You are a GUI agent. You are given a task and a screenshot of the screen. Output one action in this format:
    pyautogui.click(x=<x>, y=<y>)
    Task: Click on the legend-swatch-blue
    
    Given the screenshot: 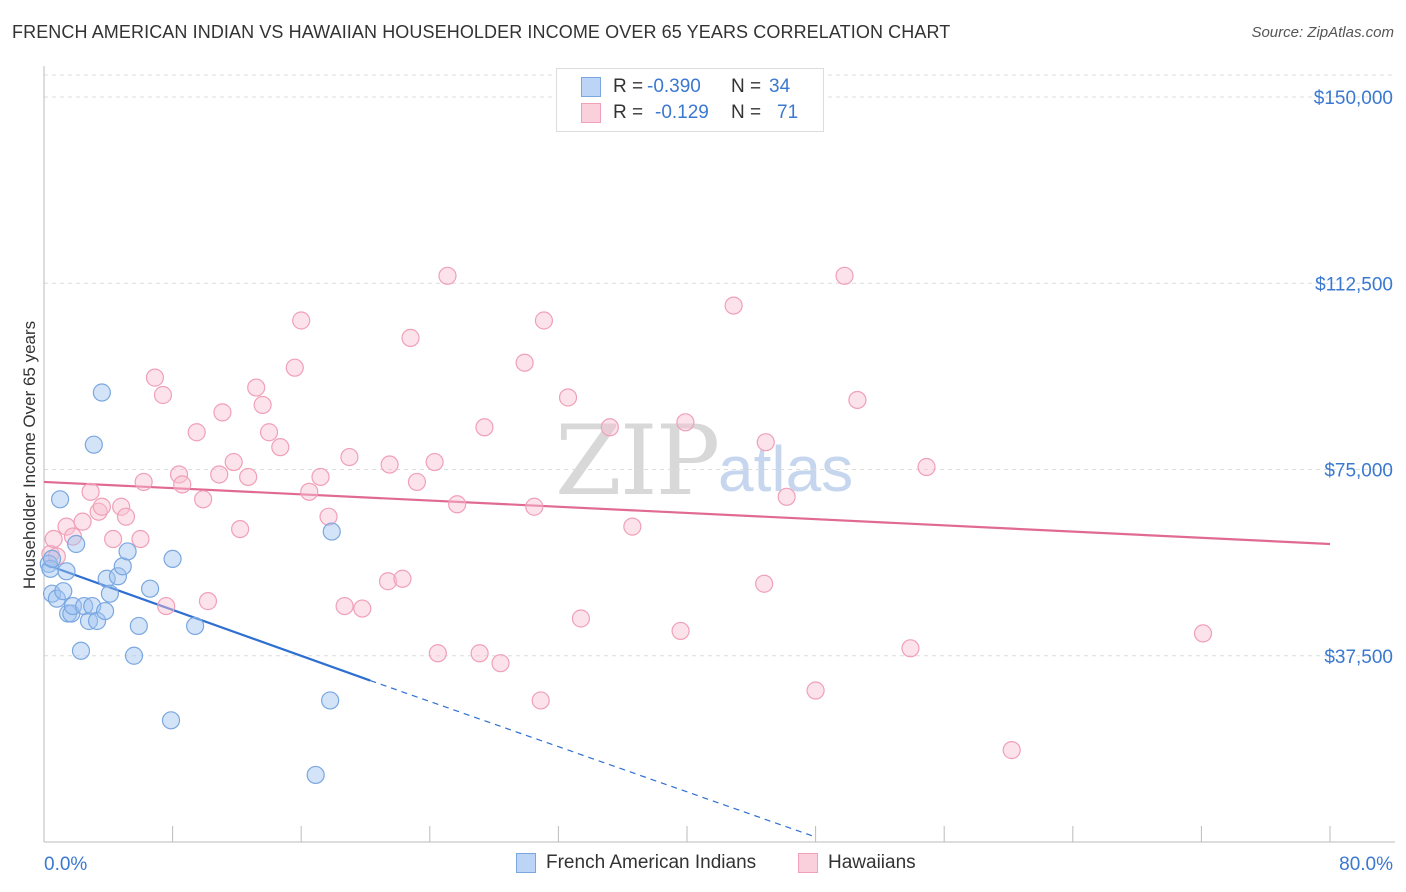 What is the action you would take?
    pyautogui.click(x=591, y=87)
    